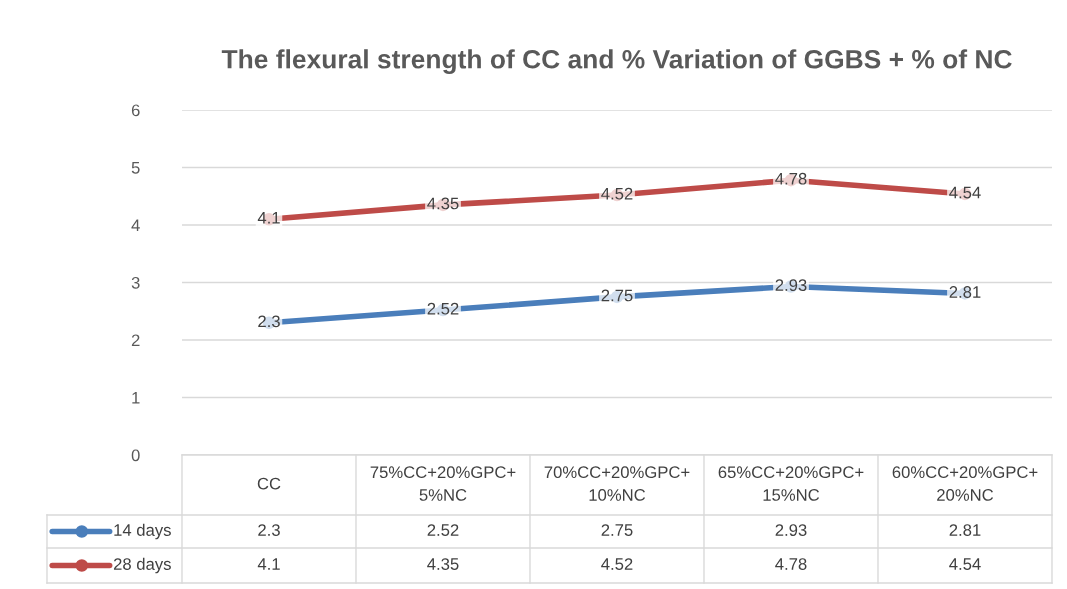 The width and height of the screenshot is (1067, 589). I want to click on chart-title: The flexural strength of CC and % Variation of GGBS + % of NC, so click(616, 61).